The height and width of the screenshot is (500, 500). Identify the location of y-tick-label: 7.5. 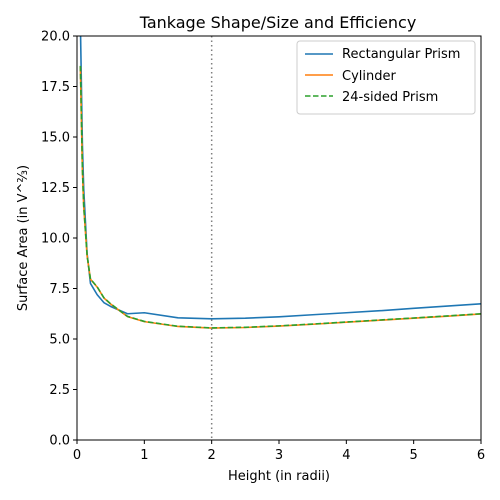
(59, 289).